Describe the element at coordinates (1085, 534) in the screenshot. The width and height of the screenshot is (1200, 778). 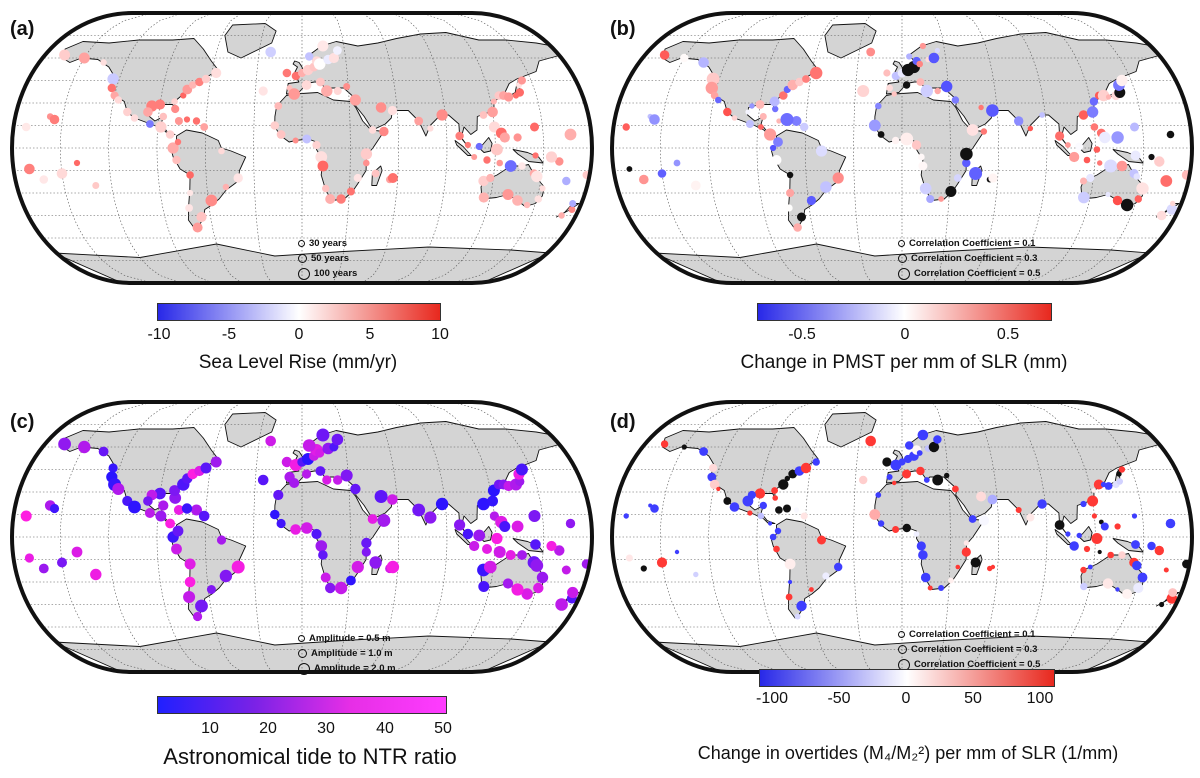
I see `land-indonesia-borneo` at that location.